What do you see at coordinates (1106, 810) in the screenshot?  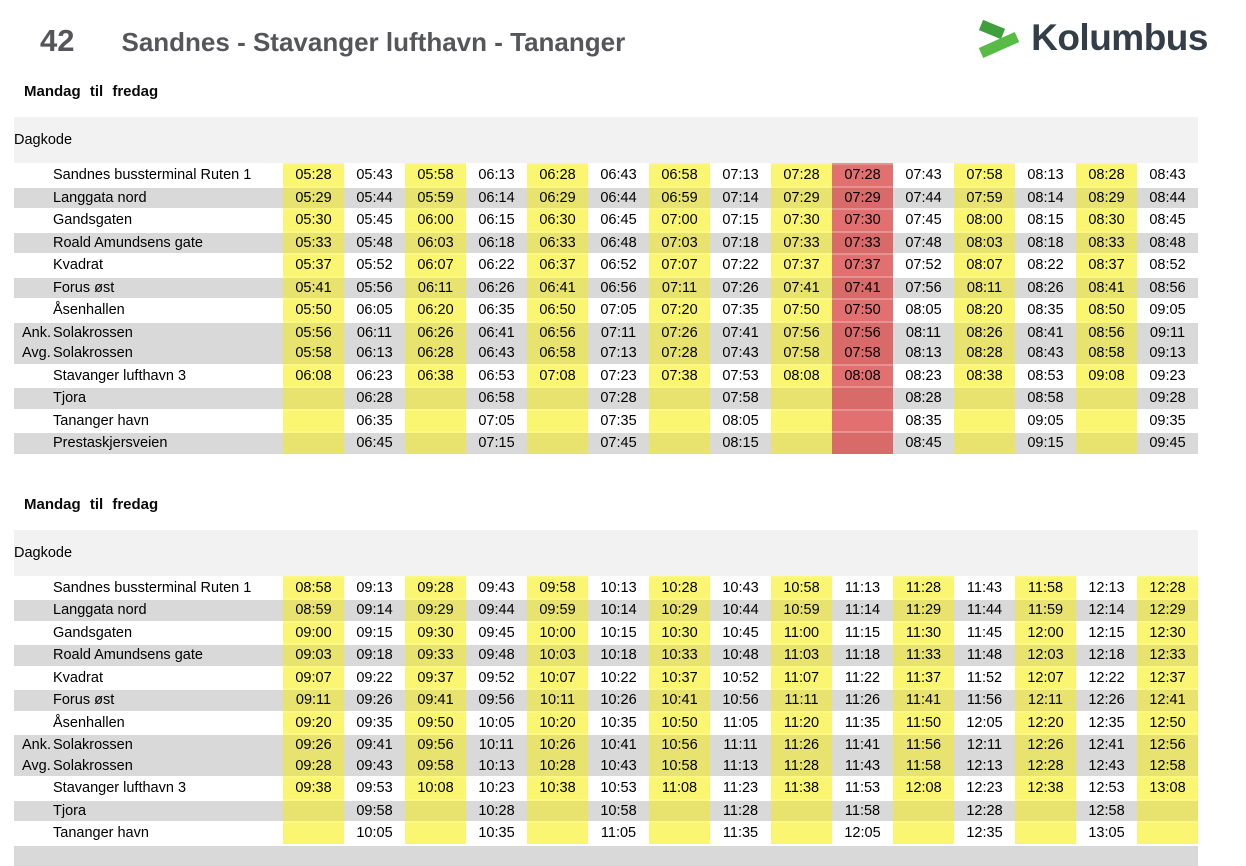 I see `time-cell: 12:58` at bounding box center [1106, 810].